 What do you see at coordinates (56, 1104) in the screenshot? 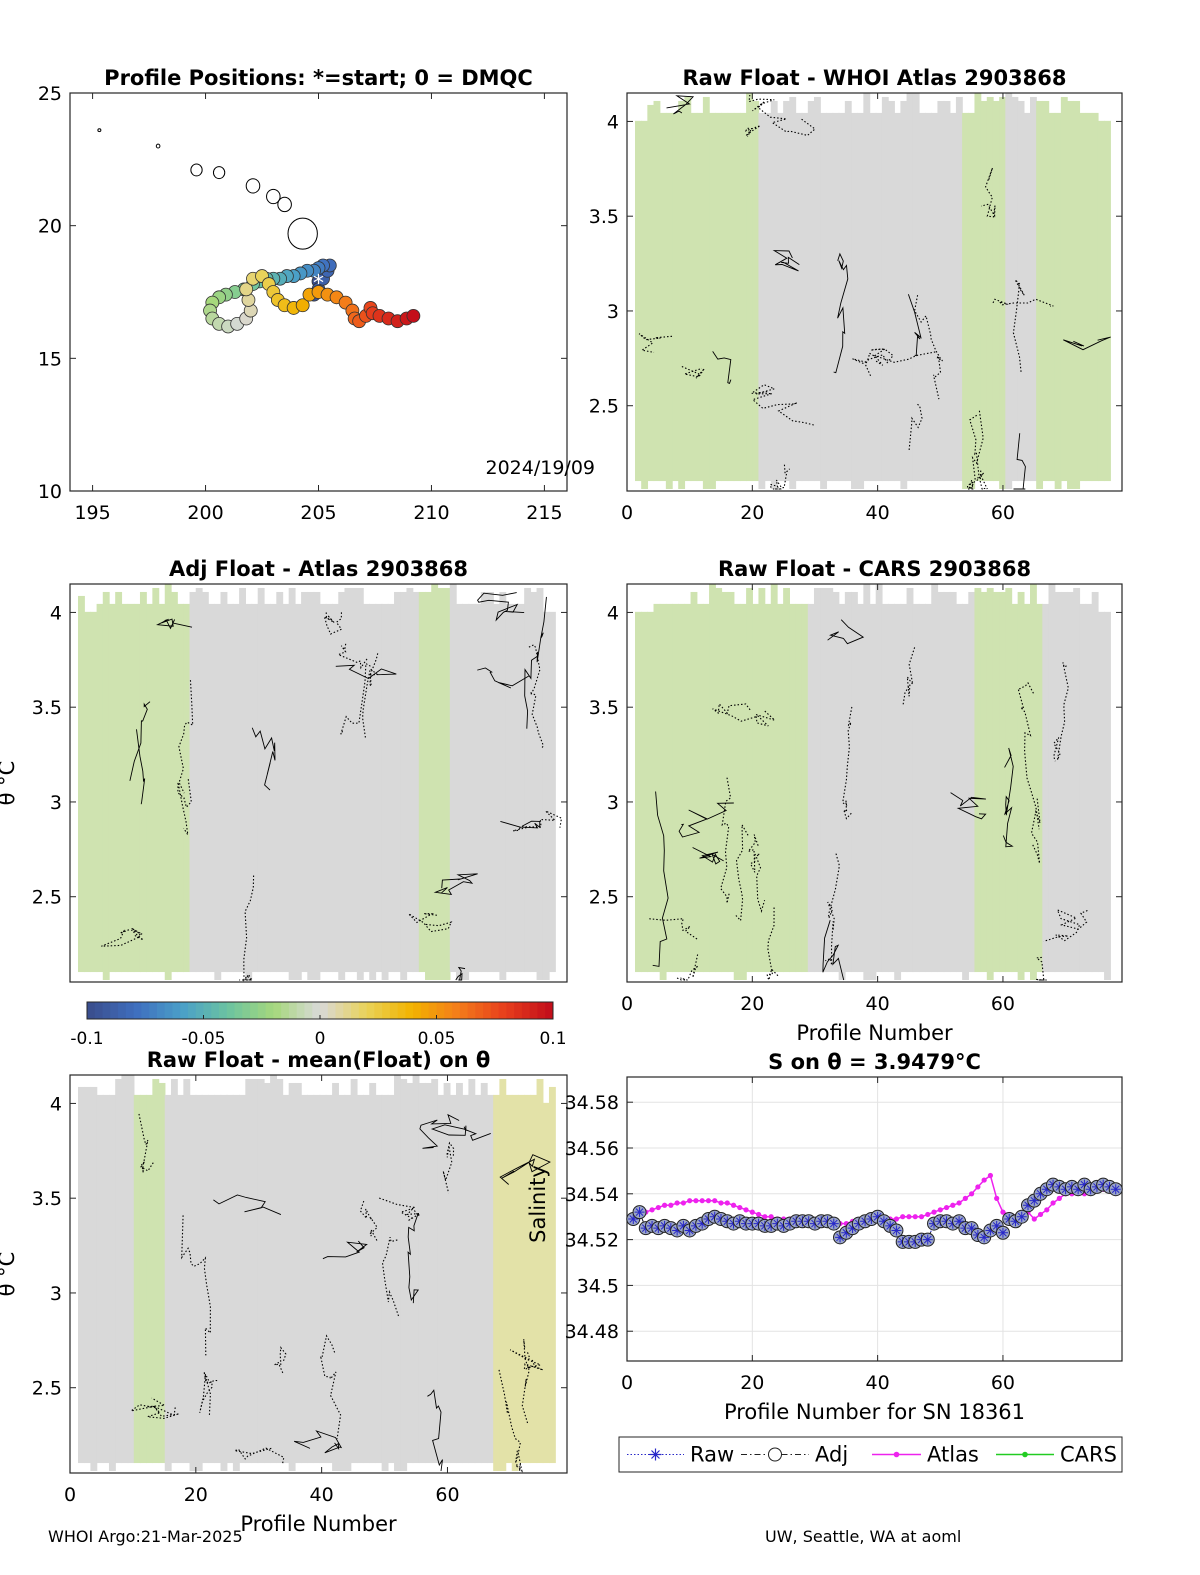
I see `y-tick-label: 4` at bounding box center [56, 1104].